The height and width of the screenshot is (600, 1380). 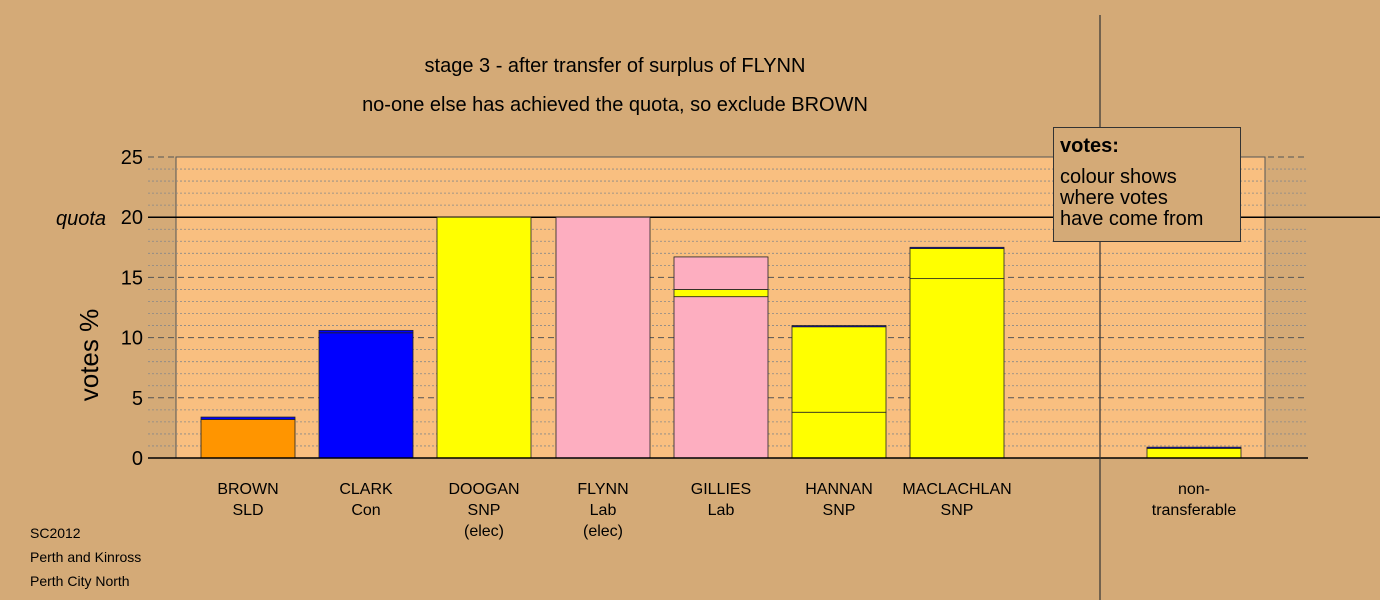 What do you see at coordinates (721, 489) in the screenshot?
I see `category-label: GILLIES` at bounding box center [721, 489].